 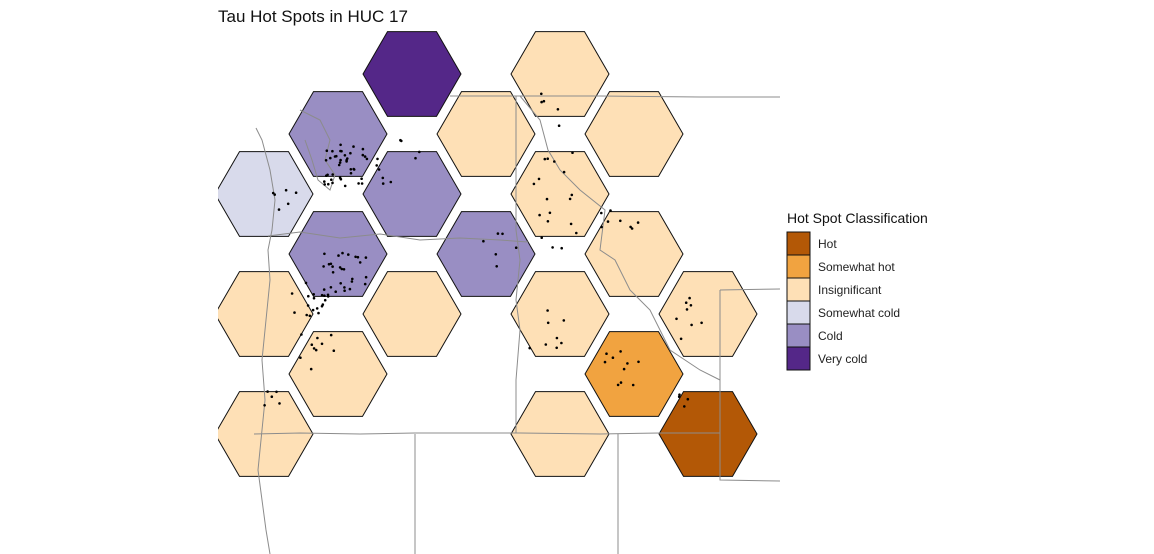 I want to click on legend-label-cold: Cold, so click(x=830, y=336).